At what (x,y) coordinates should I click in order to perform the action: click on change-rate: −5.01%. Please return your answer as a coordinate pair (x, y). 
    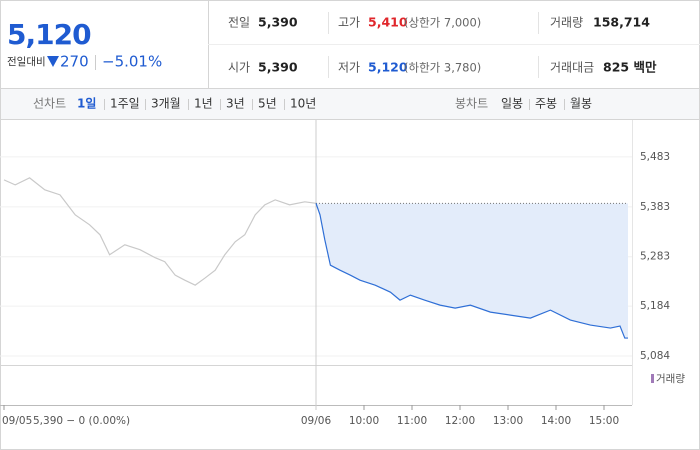
    Looking at the image, I should click on (132, 62).